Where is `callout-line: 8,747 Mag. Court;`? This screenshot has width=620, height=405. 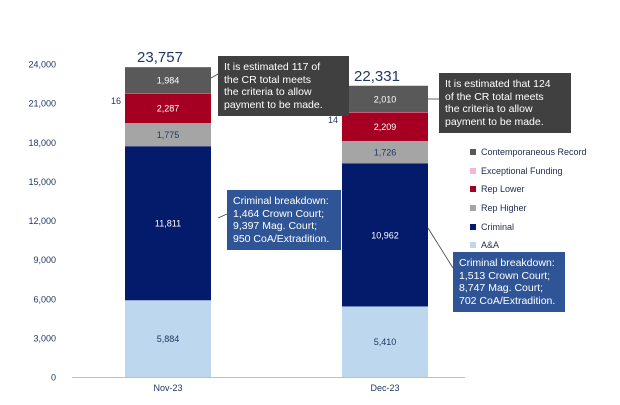 callout-line: 8,747 Mag. Court; is located at coordinates (501, 288).